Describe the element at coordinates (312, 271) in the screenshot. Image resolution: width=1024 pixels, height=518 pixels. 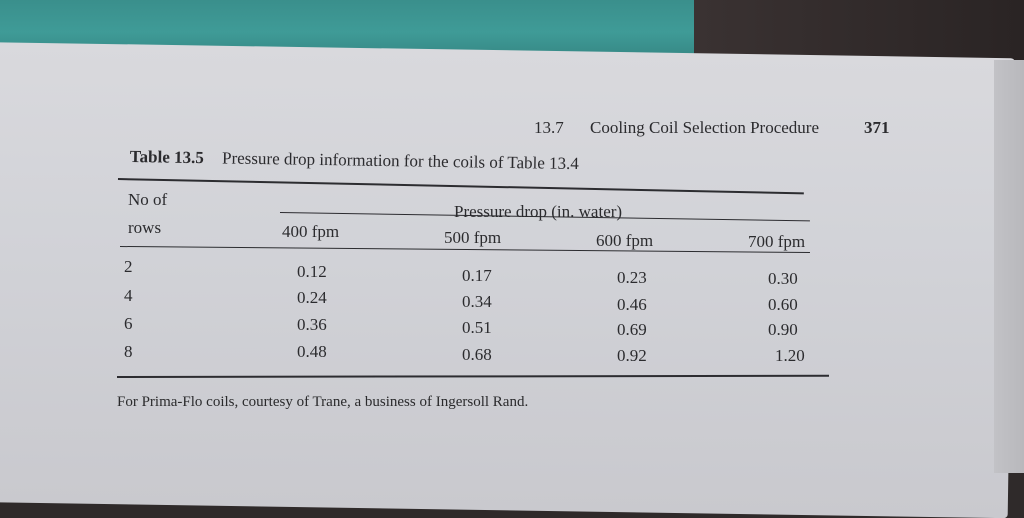
I see `table-cell-400: 0.12` at that location.